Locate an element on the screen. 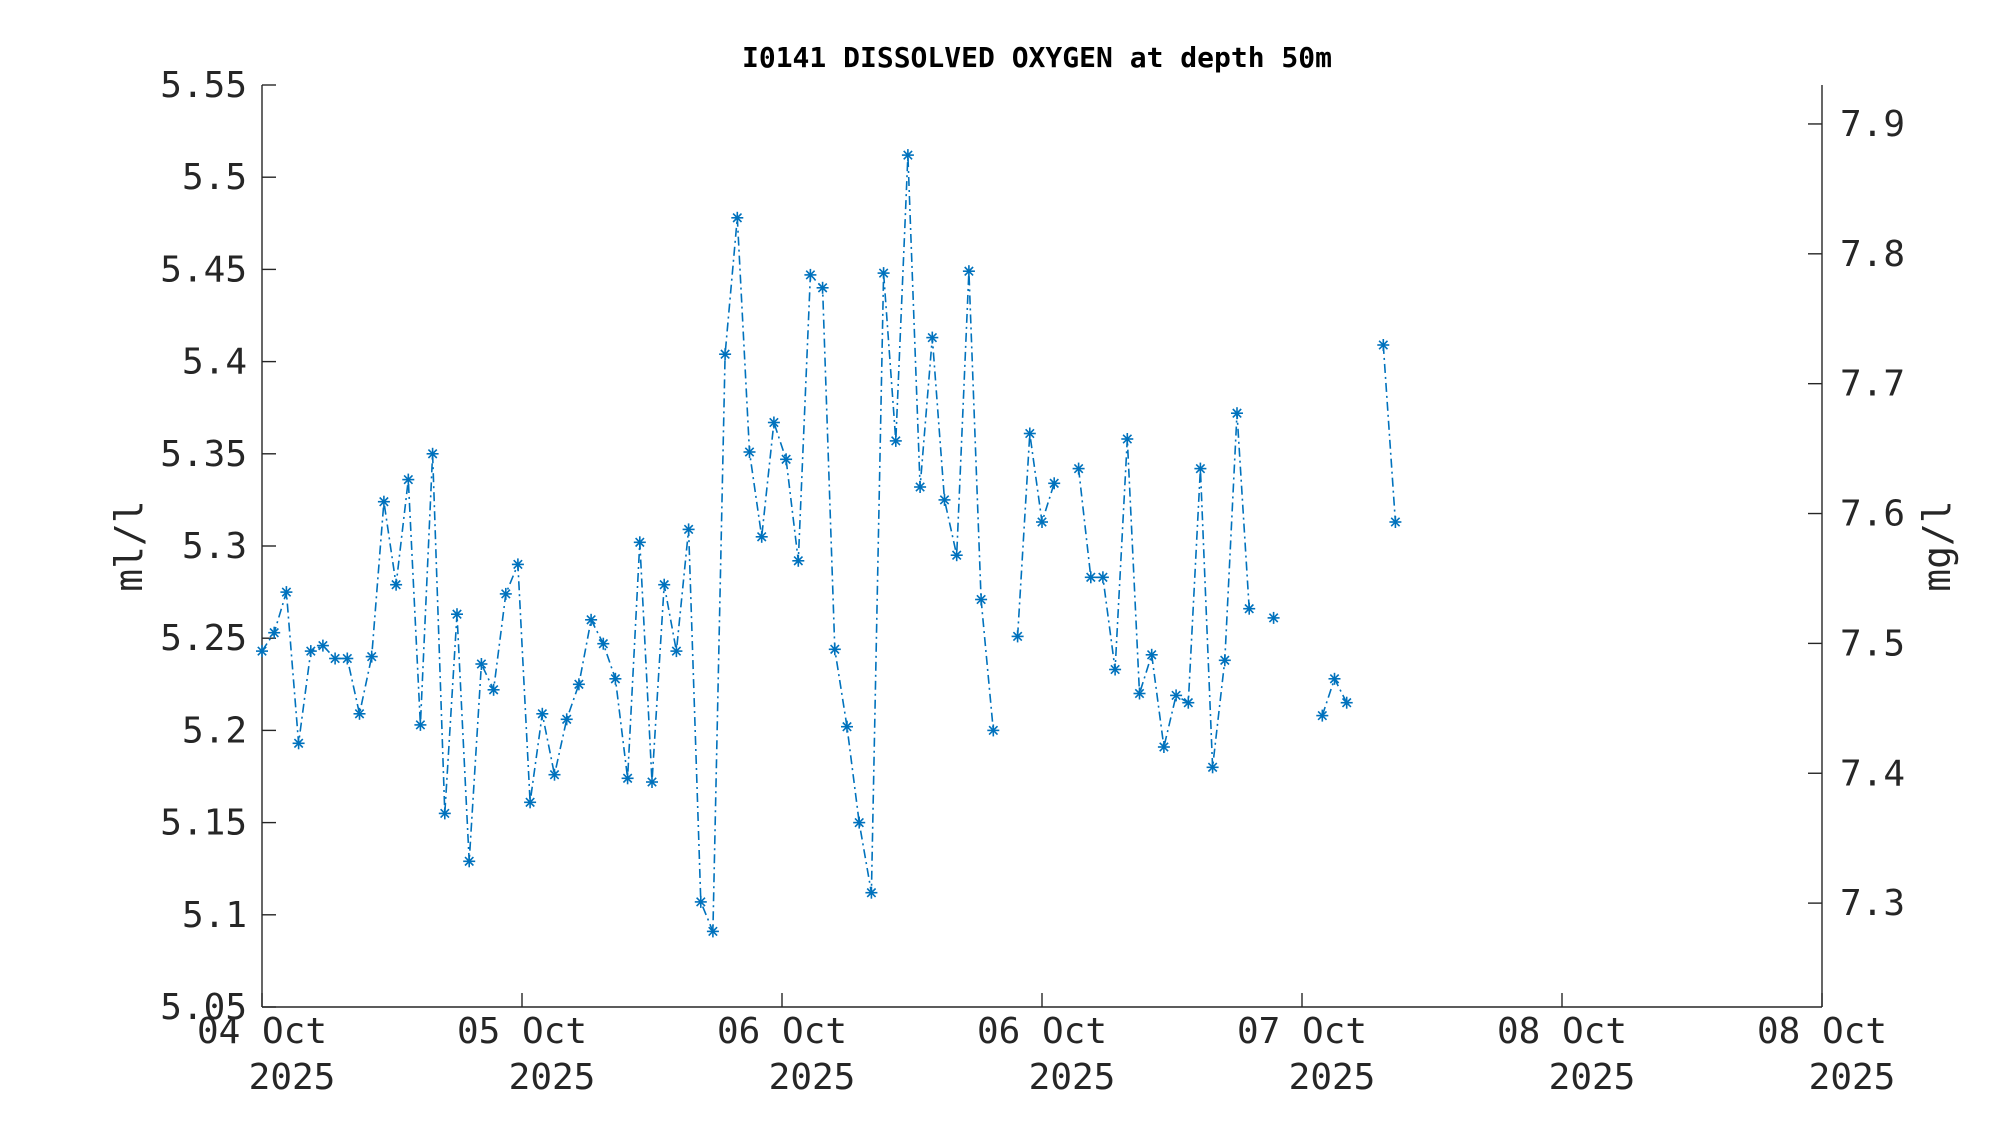 The width and height of the screenshot is (2000, 1125). y-tick-label: 5.15 is located at coordinates (203, 823).